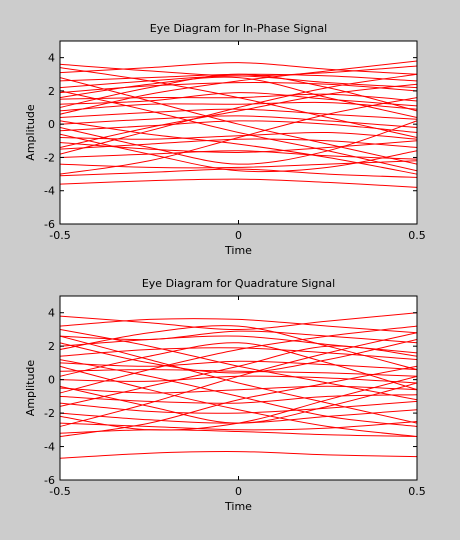  I want to click on chart-title: Eye Diagram for Quadrature Signal, so click(238, 283).